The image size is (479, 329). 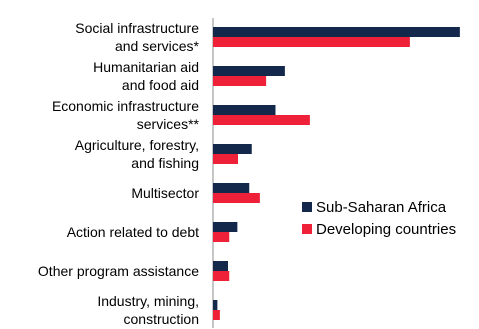 I want to click on category-label: Action related to debt, so click(x=133, y=232).